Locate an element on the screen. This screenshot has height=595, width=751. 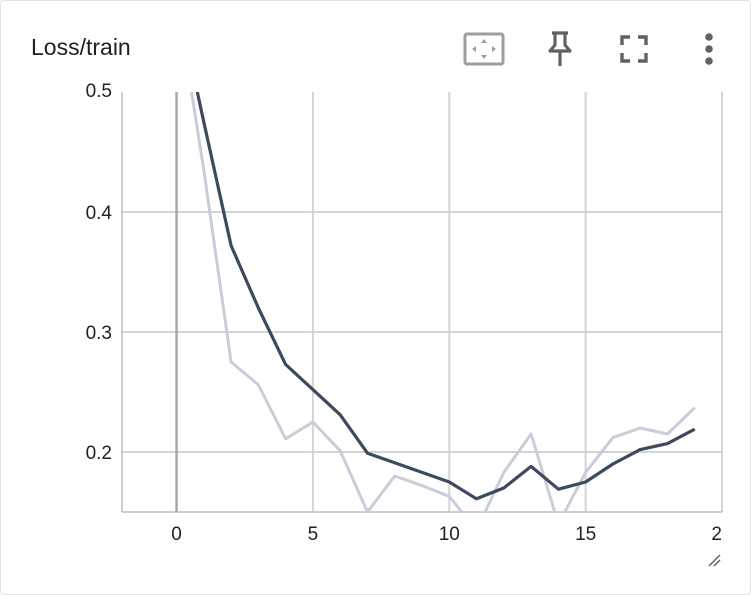
more-vert-icon is located at coordinates (709, 49).